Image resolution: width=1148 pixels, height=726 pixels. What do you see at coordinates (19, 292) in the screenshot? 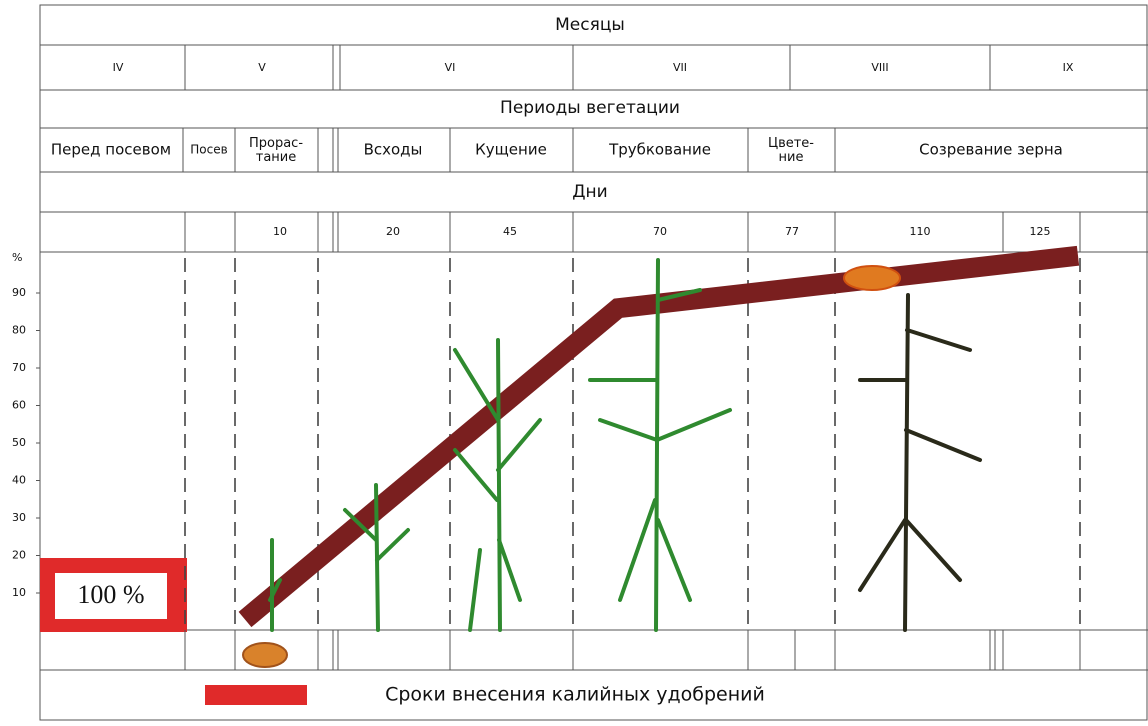
I see `y-tick-label: 90` at bounding box center [19, 292].